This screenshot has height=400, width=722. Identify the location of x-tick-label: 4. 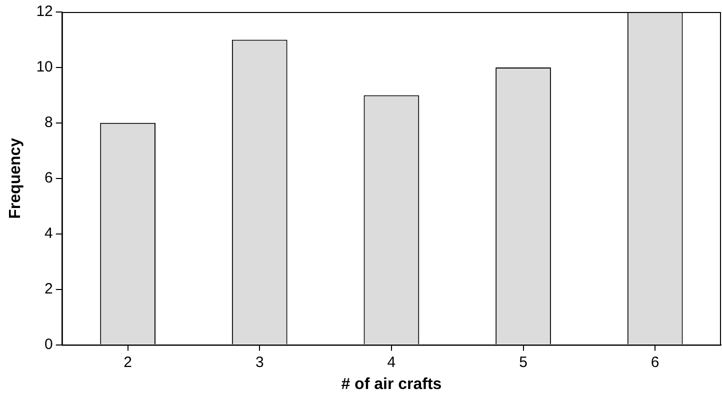
(391, 362).